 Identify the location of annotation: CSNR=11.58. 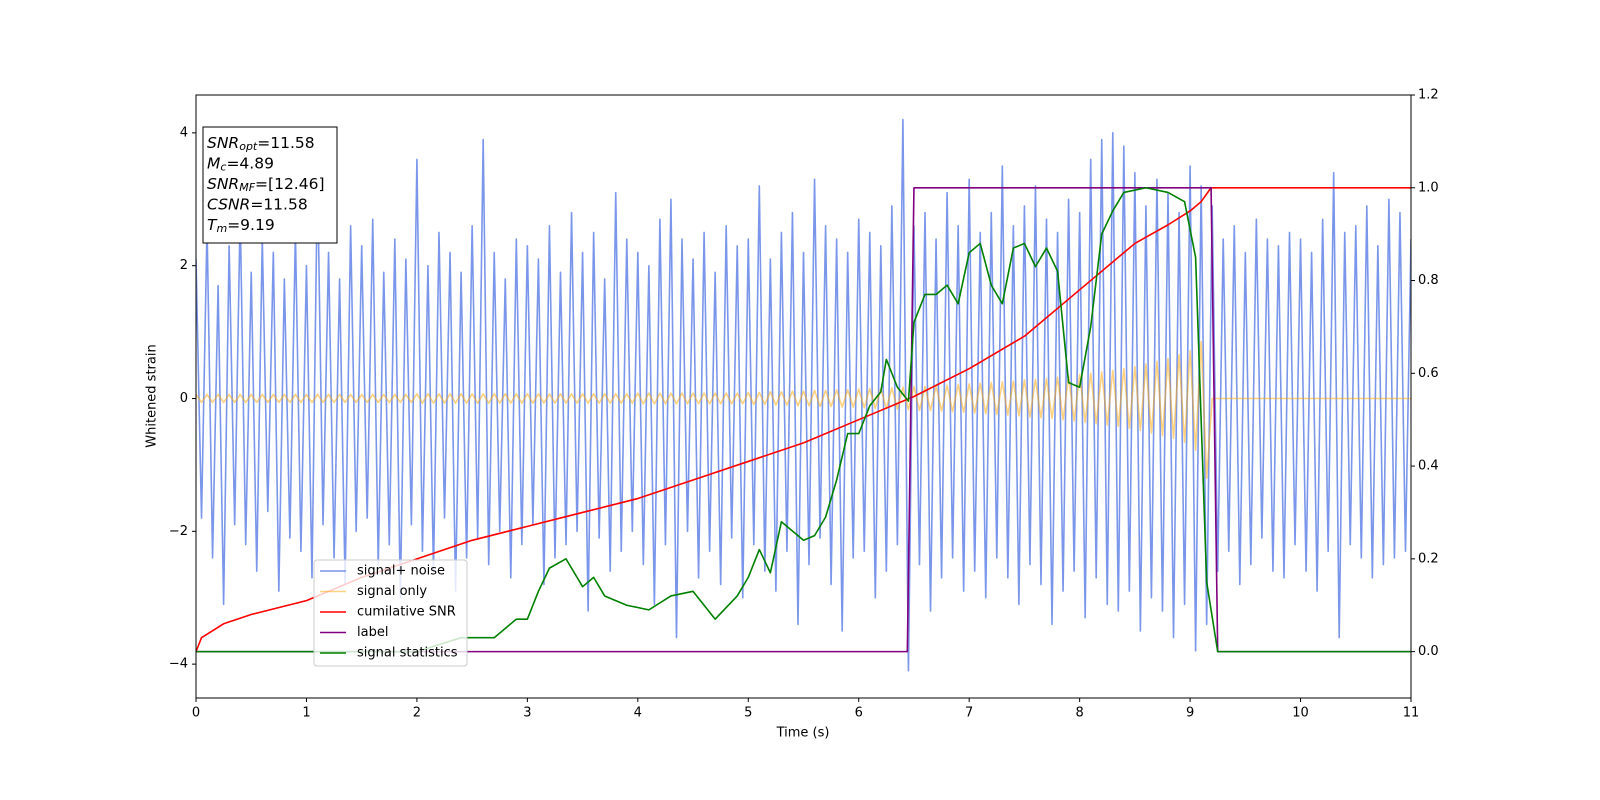
(257, 204).